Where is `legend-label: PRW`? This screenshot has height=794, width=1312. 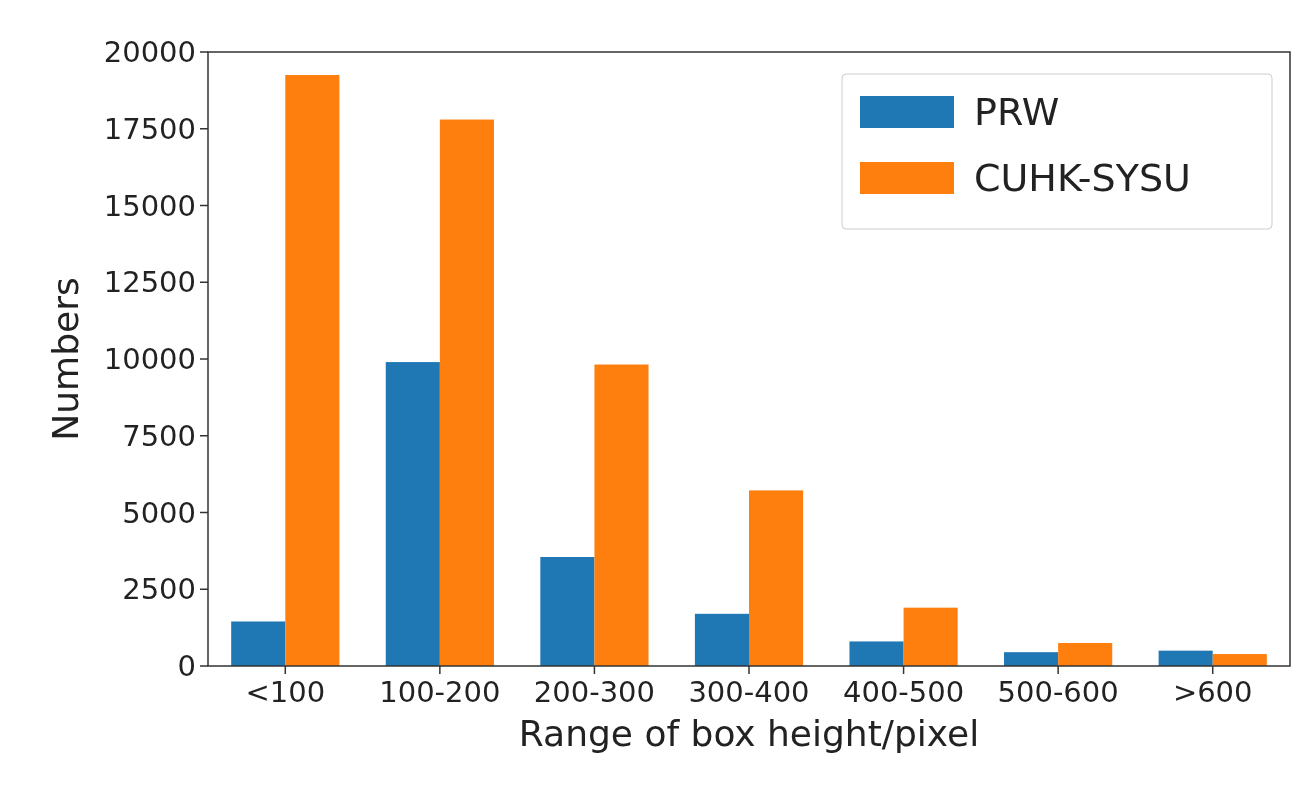
legend-label: PRW is located at coordinates (1017, 112).